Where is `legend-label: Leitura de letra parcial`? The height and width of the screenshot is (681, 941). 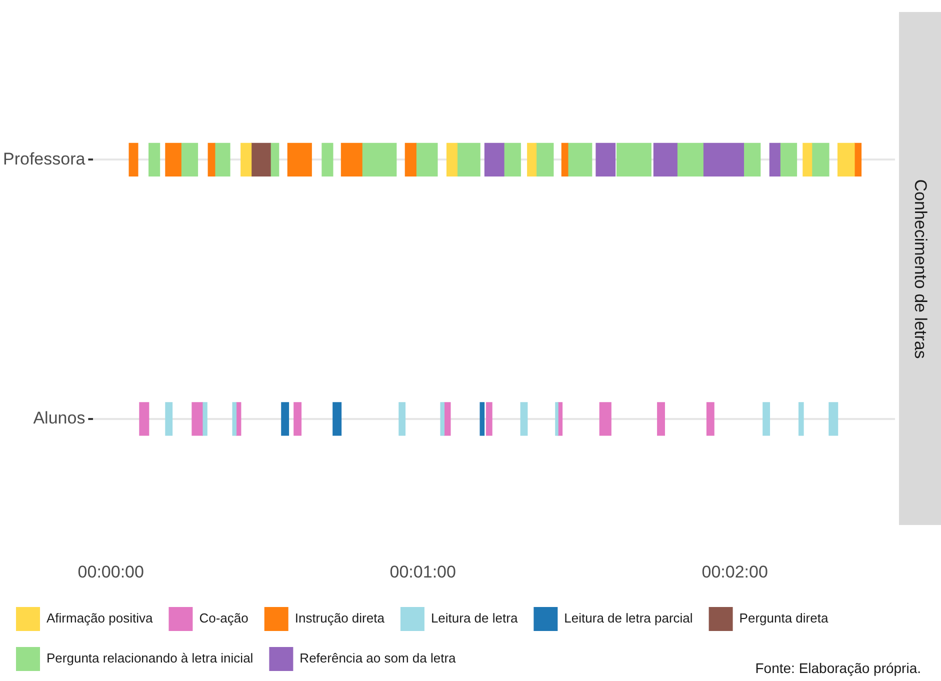
legend-label: Leitura de letra parcial is located at coordinates (628, 618).